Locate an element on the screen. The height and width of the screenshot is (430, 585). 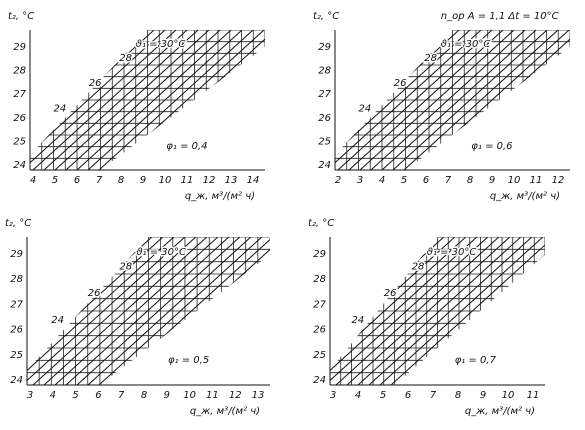
y-tick-label: 29 is located at coordinates (19, 47).